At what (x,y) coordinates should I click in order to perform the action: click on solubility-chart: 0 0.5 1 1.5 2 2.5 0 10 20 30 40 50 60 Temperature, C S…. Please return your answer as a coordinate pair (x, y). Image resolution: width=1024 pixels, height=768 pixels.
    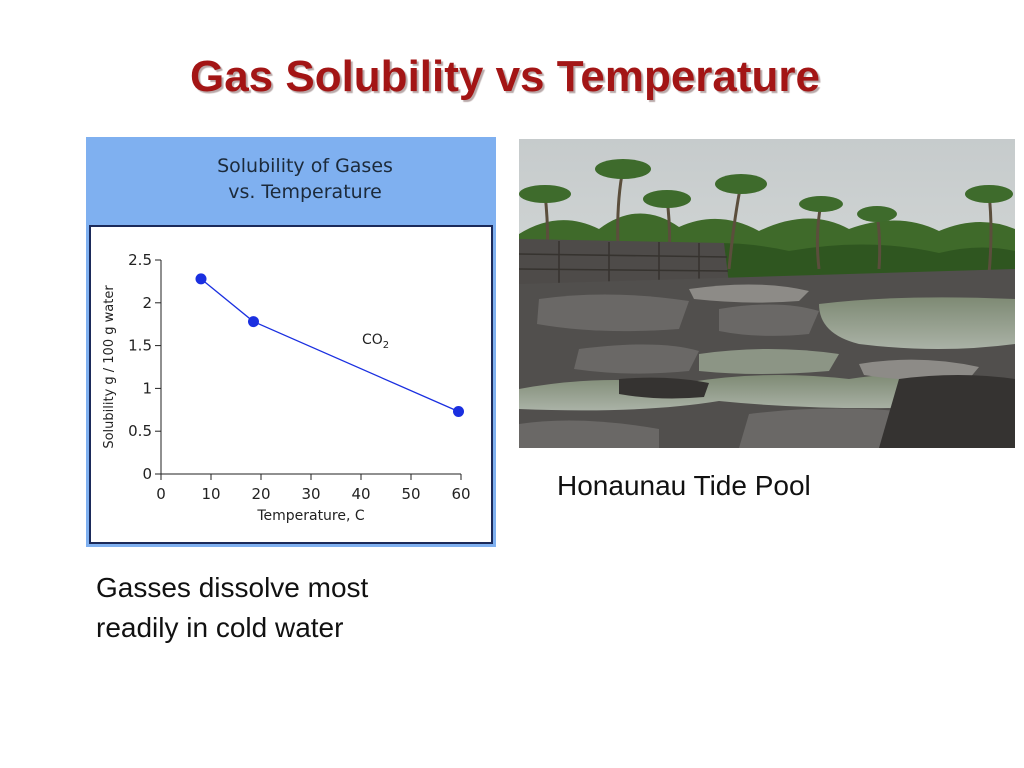
    Looking at the image, I should click on (286, 387).